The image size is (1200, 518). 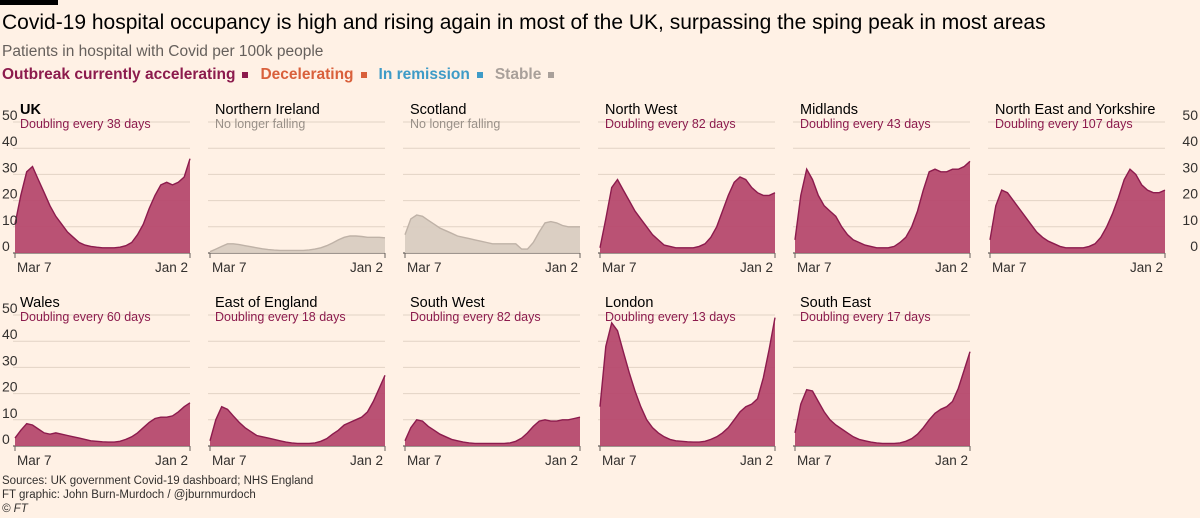 What do you see at coordinates (1075, 110) in the screenshot?
I see `panel-title: North East and Yorkshire` at bounding box center [1075, 110].